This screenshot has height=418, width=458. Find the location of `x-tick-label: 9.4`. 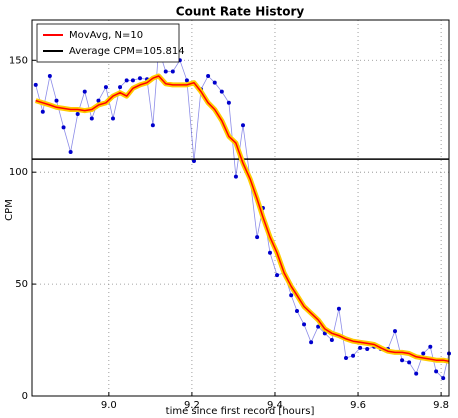

x-tick-label: 9.4 is located at coordinates (275, 405).